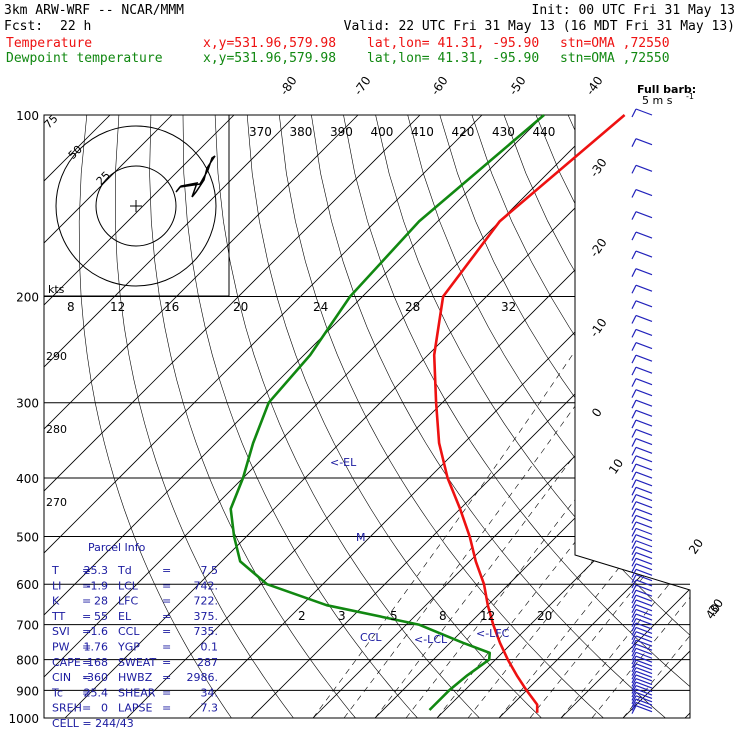 This screenshot has width=740, height=740. What do you see at coordinates (124, 570) in the screenshot?
I see `parcel-info-cell: Td` at bounding box center [124, 570].